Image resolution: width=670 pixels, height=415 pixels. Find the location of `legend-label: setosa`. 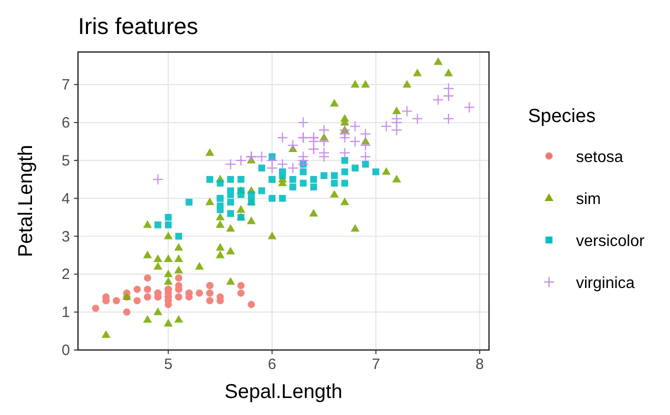

legend-label: setosa is located at coordinates (600, 157).